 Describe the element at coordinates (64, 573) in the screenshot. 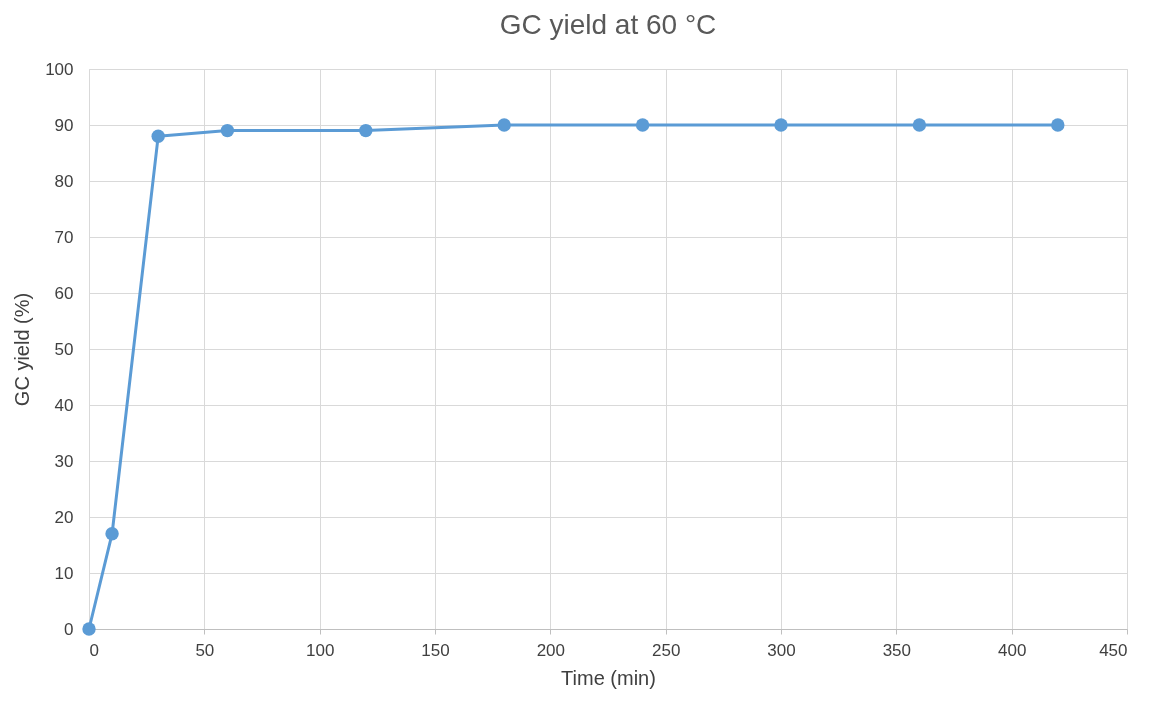

I see `y-tick-label: 10` at that location.